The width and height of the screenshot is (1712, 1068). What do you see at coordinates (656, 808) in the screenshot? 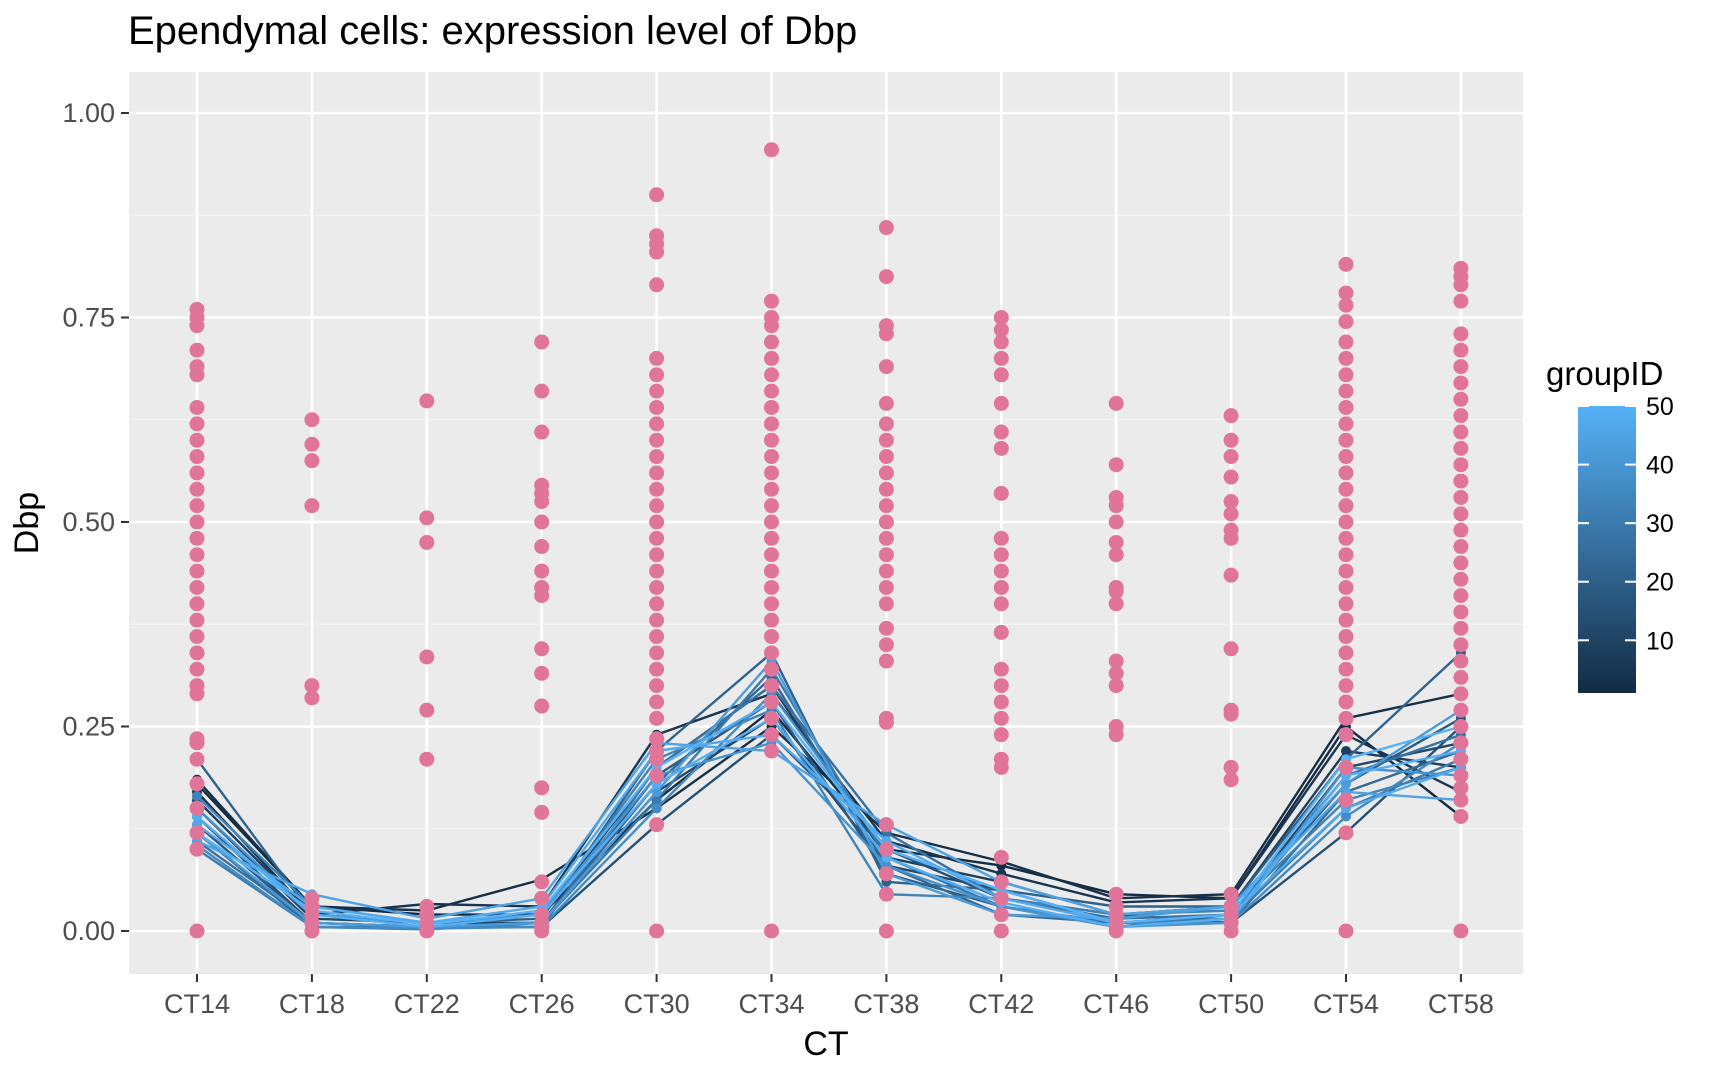
I see `series-point` at bounding box center [656, 808].